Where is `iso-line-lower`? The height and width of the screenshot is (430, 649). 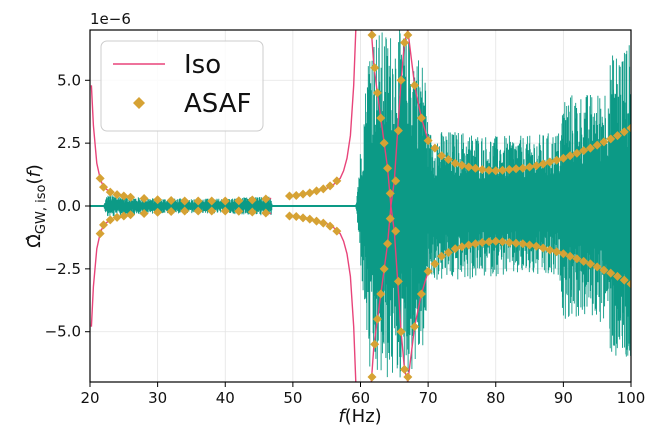 iso-line-lower is located at coordinates (341, 302).